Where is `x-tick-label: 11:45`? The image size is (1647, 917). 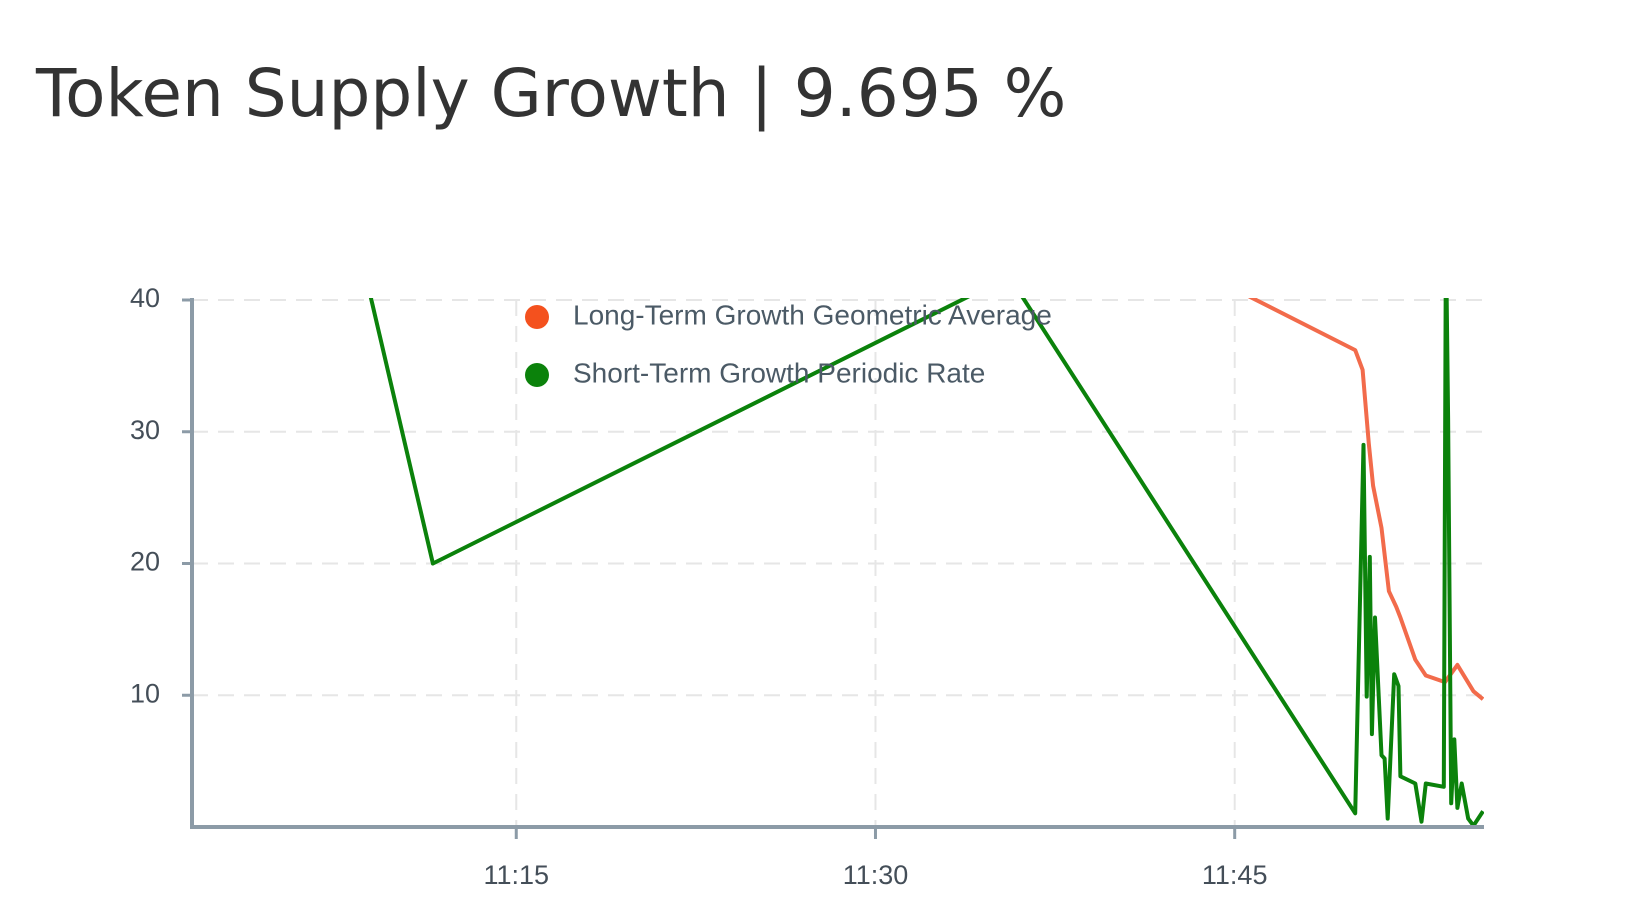 x-tick-label: 11:45 is located at coordinates (1235, 875).